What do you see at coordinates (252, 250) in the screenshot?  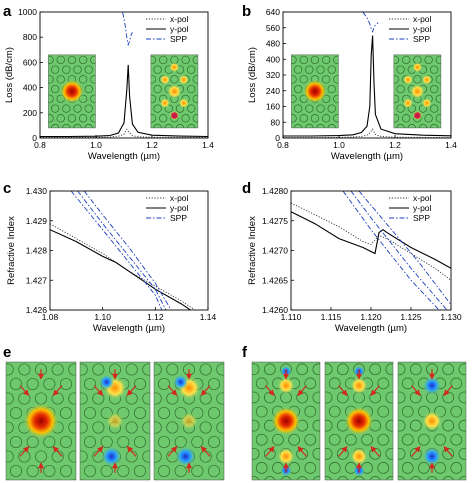 I see `y-axis-label: Refractive Index` at bounding box center [252, 250].